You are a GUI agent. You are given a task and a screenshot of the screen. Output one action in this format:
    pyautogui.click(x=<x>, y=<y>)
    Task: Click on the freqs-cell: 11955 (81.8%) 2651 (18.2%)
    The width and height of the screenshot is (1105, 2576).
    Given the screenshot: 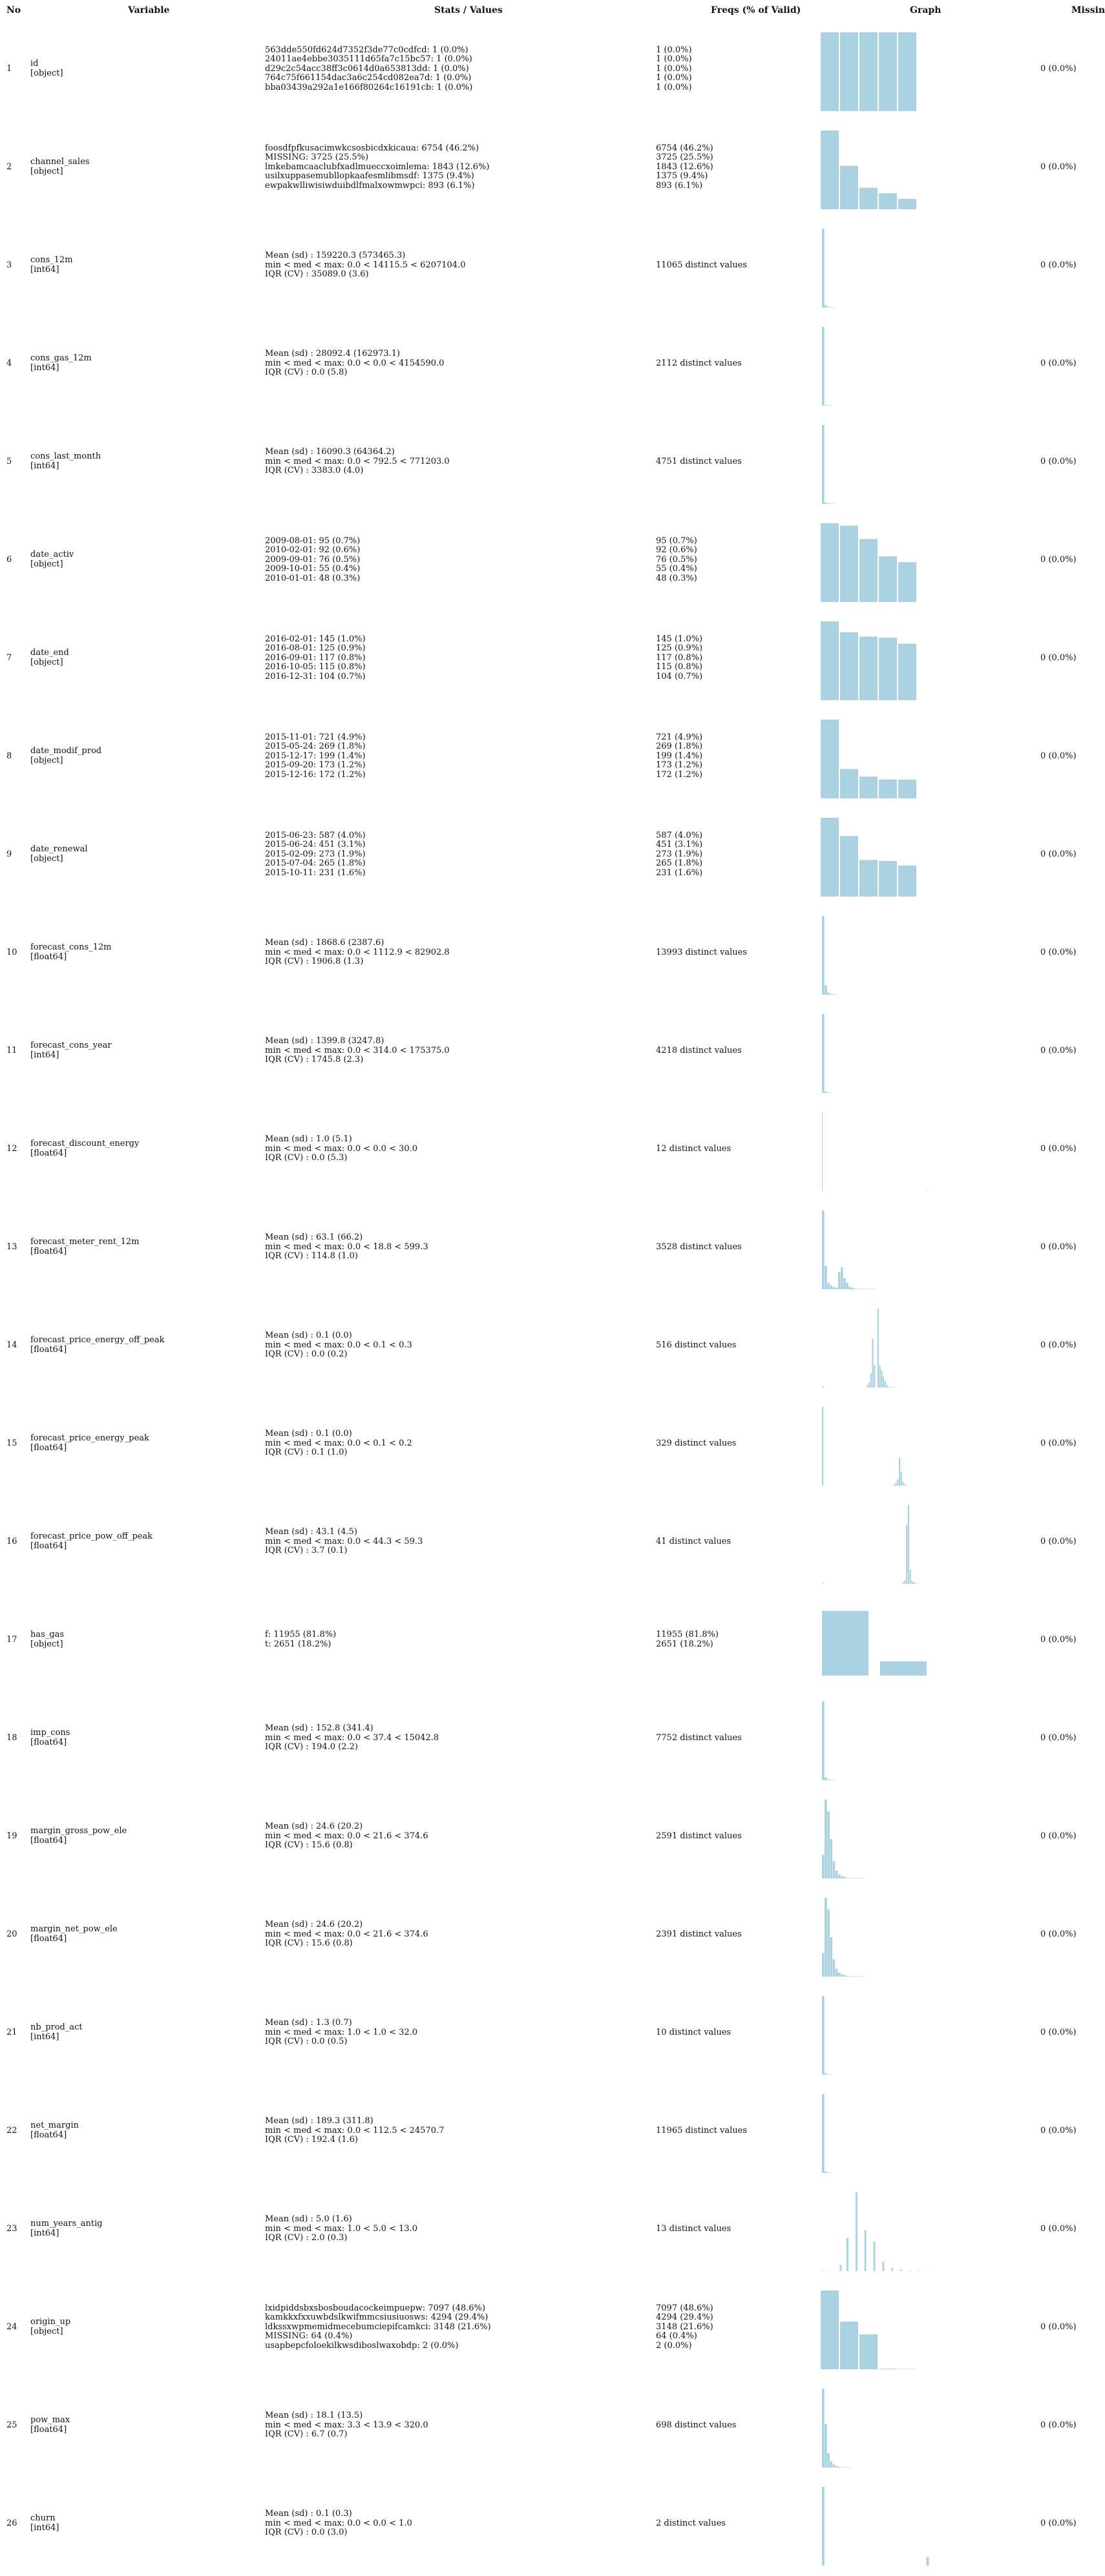 What is the action you would take?
    pyautogui.click(x=688, y=1639)
    